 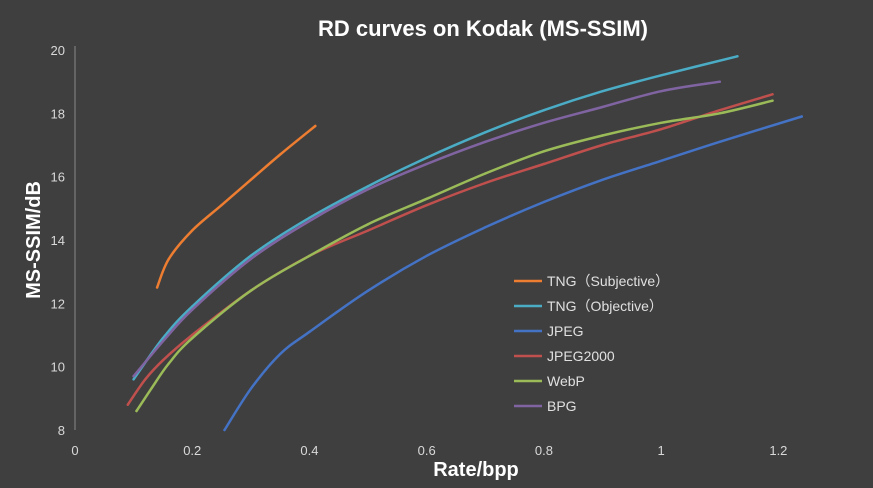 I want to click on legend-label: WebP, so click(x=566, y=381).